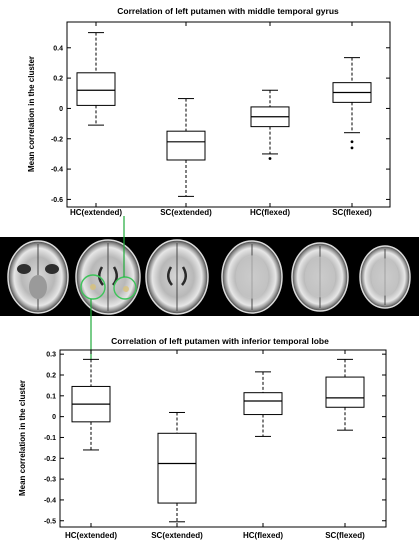 This screenshot has width=419, height=550. What do you see at coordinates (57, 200) in the screenshot?
I see `y-tick-label: -0.6` at bounding box center [57, 200].